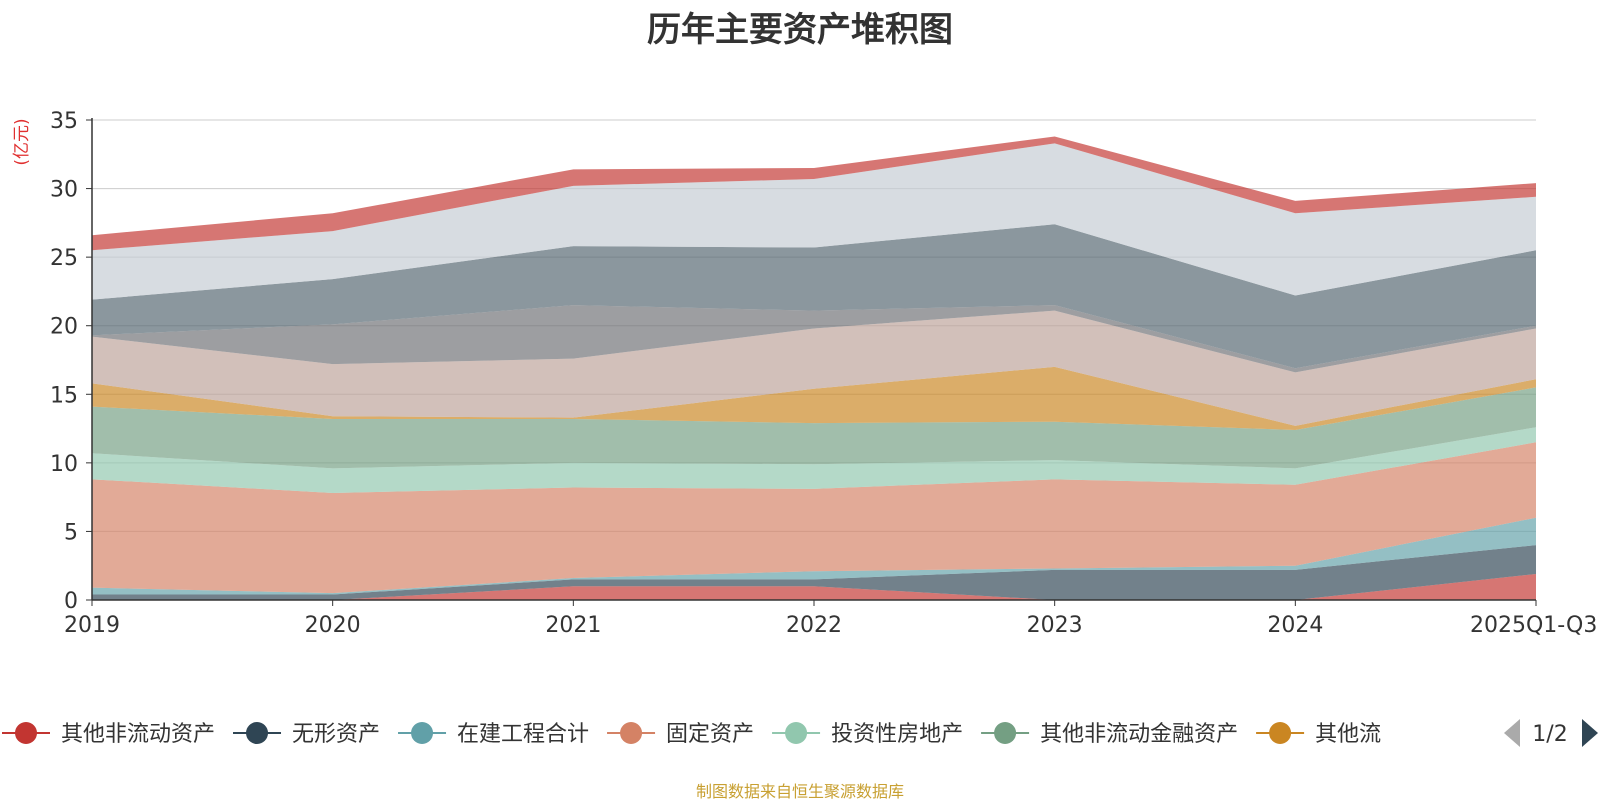  What do you see at coordinates (1590, 733) in the screenshot?
I see `pager-next-icon` at bounding box center [1590, 733].